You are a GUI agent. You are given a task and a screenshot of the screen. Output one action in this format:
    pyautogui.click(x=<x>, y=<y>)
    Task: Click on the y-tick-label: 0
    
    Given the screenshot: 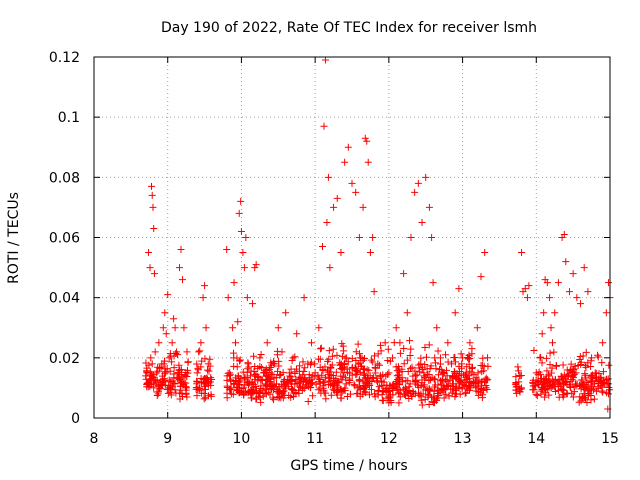 What is the action you would take?
    pyautogui.click(x=75, y=419)
    